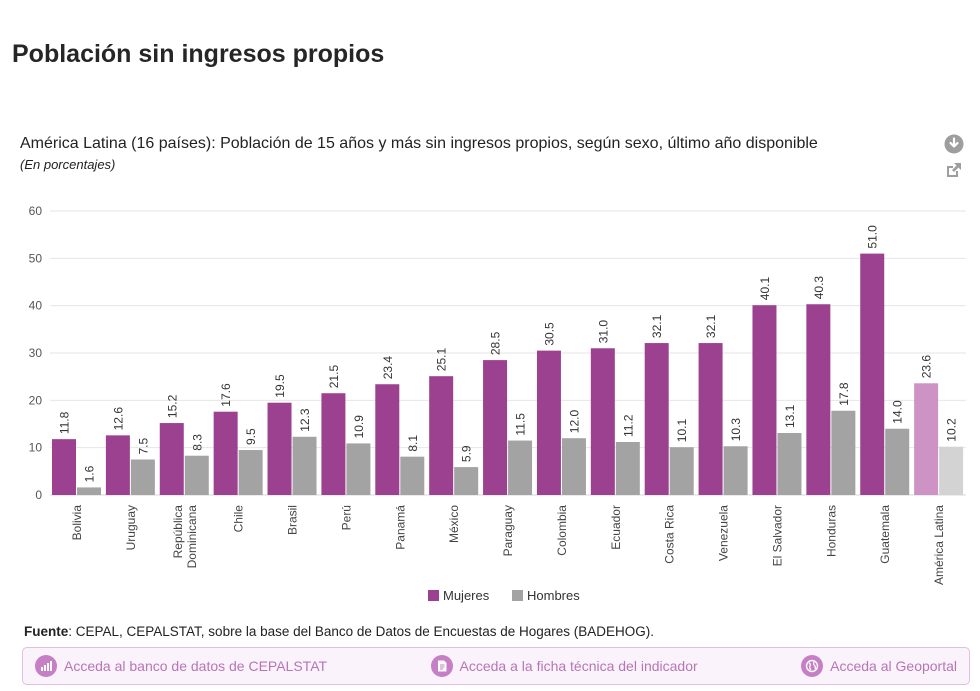  Describe the element at coordinates (117, 465) in the screenshot. I see `bar-mujeres-uruguay` at that location.